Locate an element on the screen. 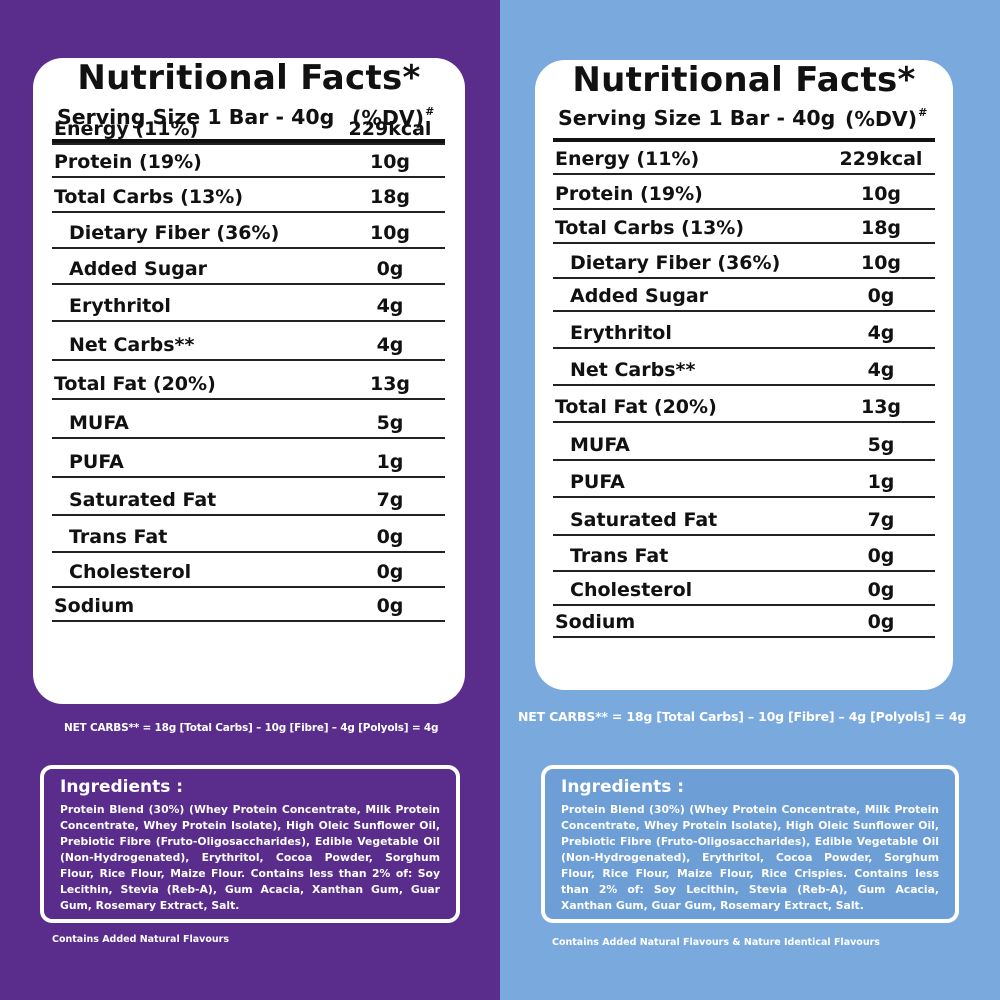 The height and width of the screenshot is (1000, 1000). nutrient-label: Added Sugar is located at coordinates (639, 296).